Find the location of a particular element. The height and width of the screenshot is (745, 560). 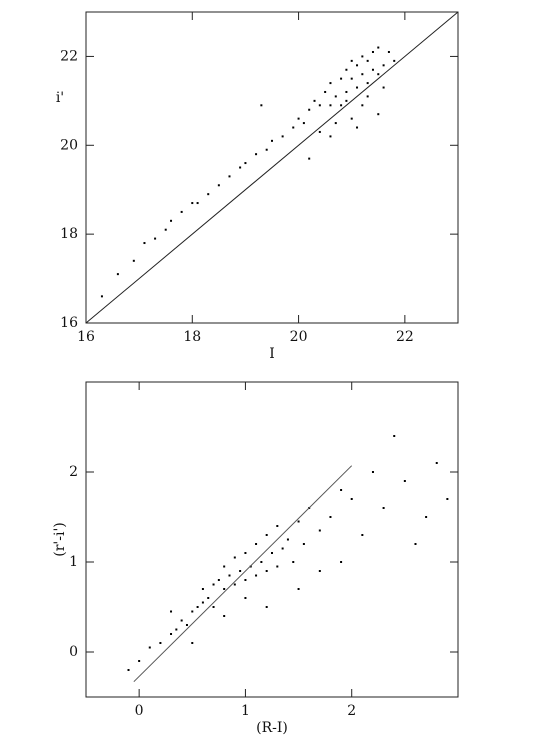

y-axis-label: i' is located at coordinates (60, 98).